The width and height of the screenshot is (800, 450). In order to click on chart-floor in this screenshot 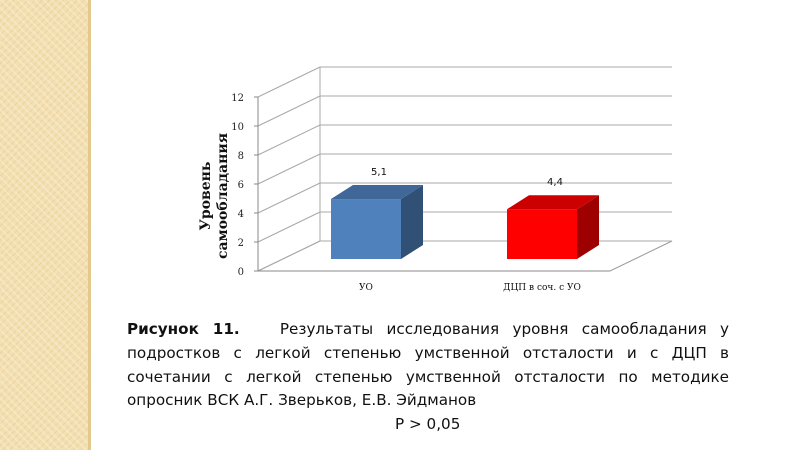, I will do `click(465, 256)`.